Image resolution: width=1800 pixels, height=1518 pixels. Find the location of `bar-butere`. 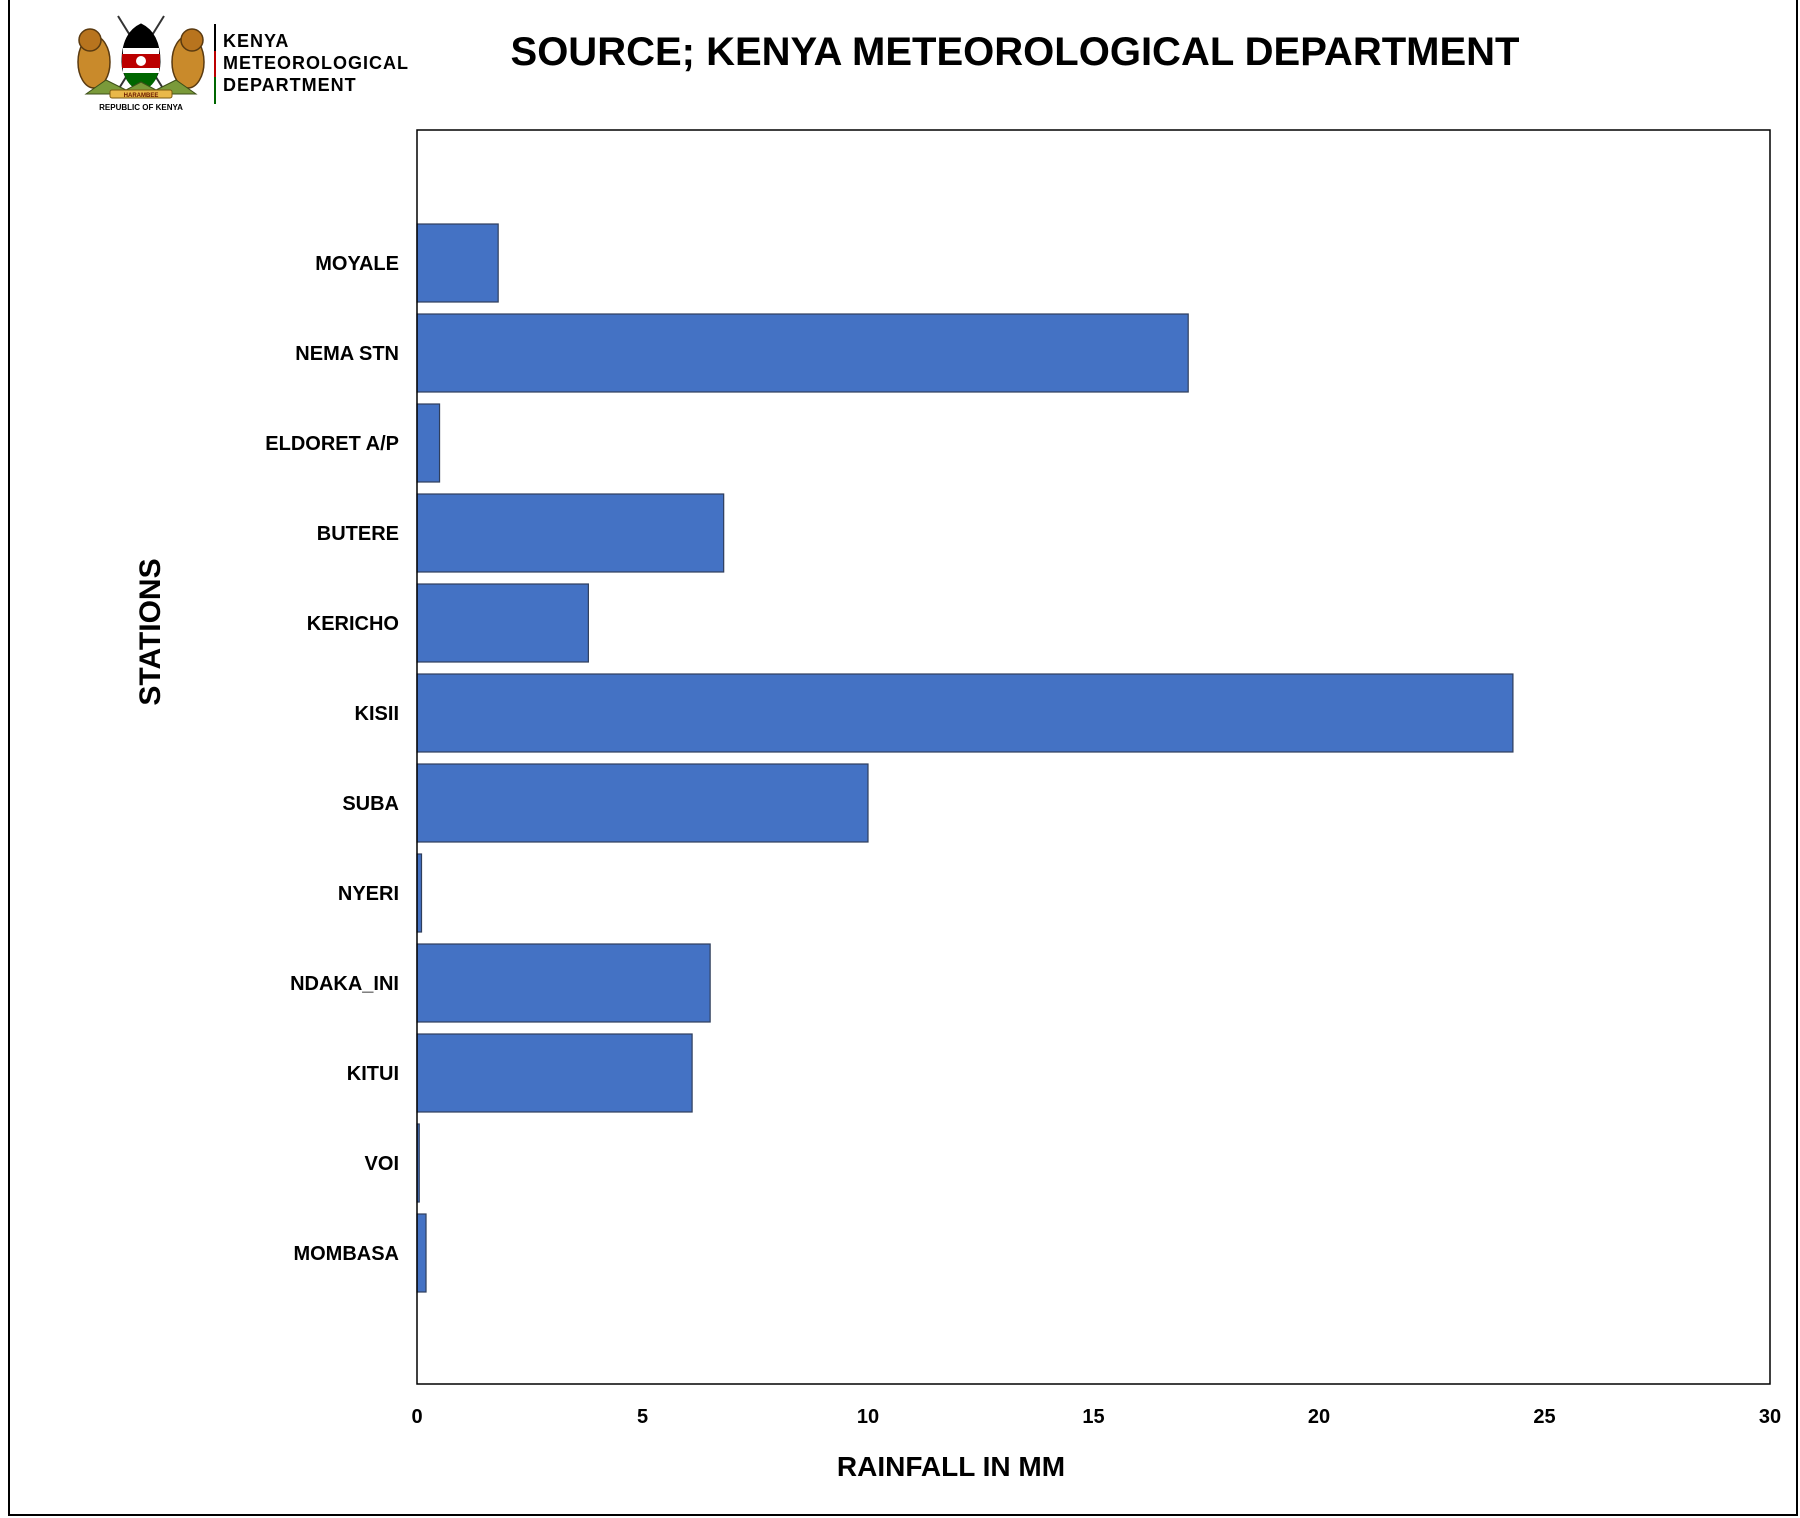

bar-butere is located at coordinates (570, 533).